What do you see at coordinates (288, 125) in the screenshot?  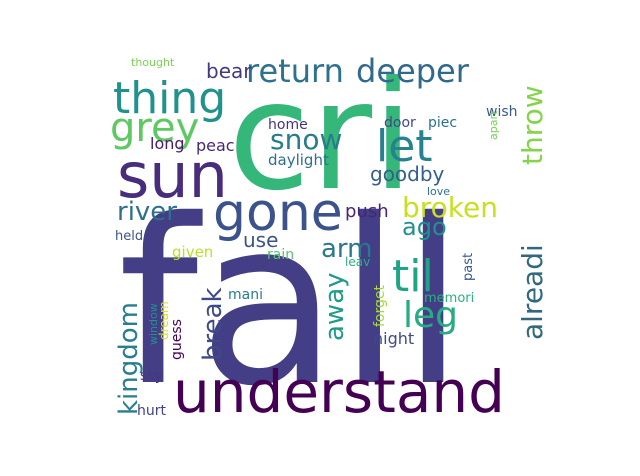 I see `word: home` at bounding box center [288, 125].